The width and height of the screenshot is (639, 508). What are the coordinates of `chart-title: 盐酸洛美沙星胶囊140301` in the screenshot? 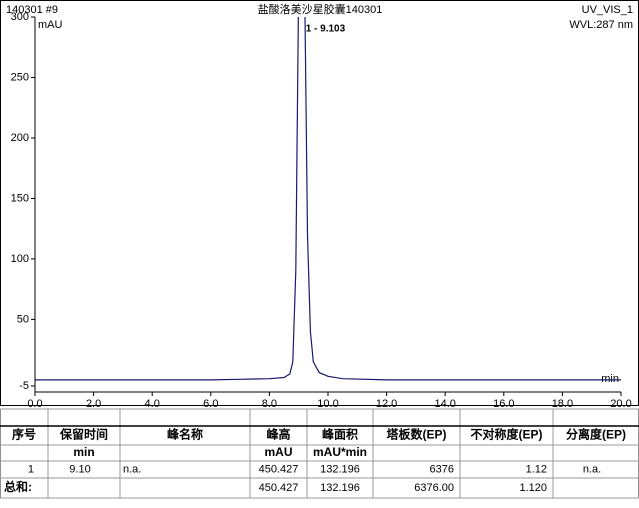 It's located at (320, 9).